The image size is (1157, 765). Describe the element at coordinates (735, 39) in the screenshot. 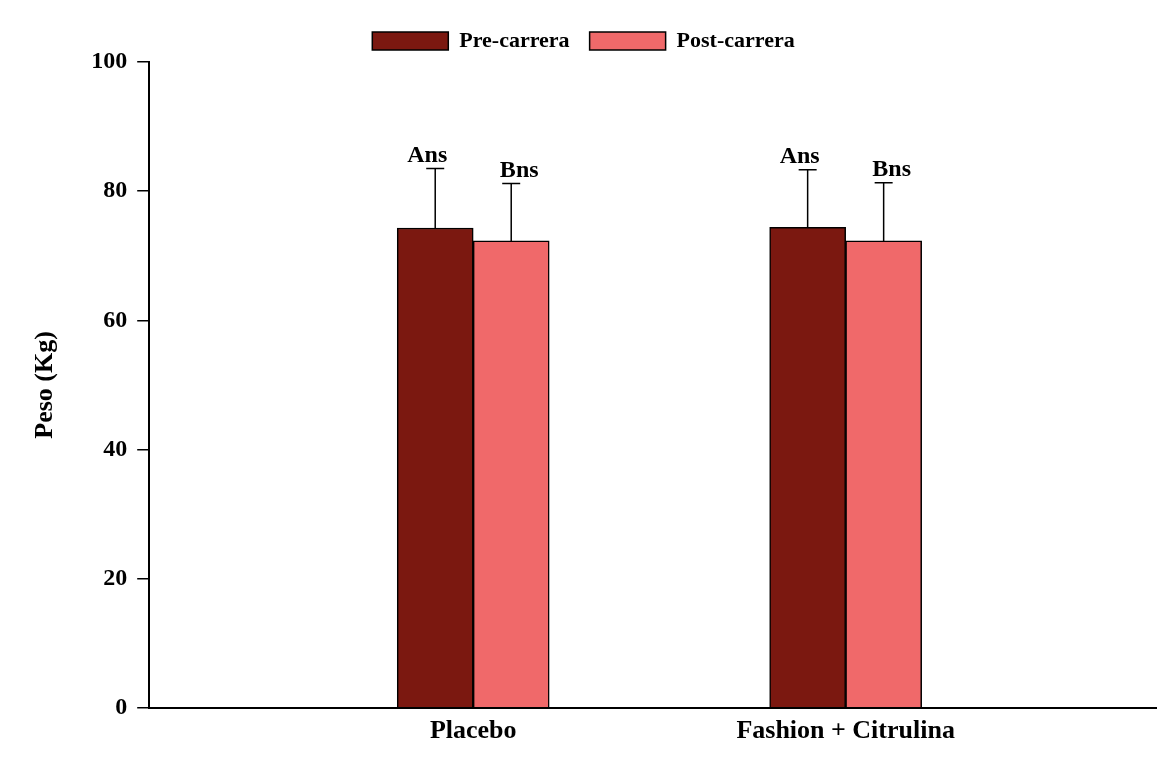

I see `legend-label: Post-carrera` at that location.